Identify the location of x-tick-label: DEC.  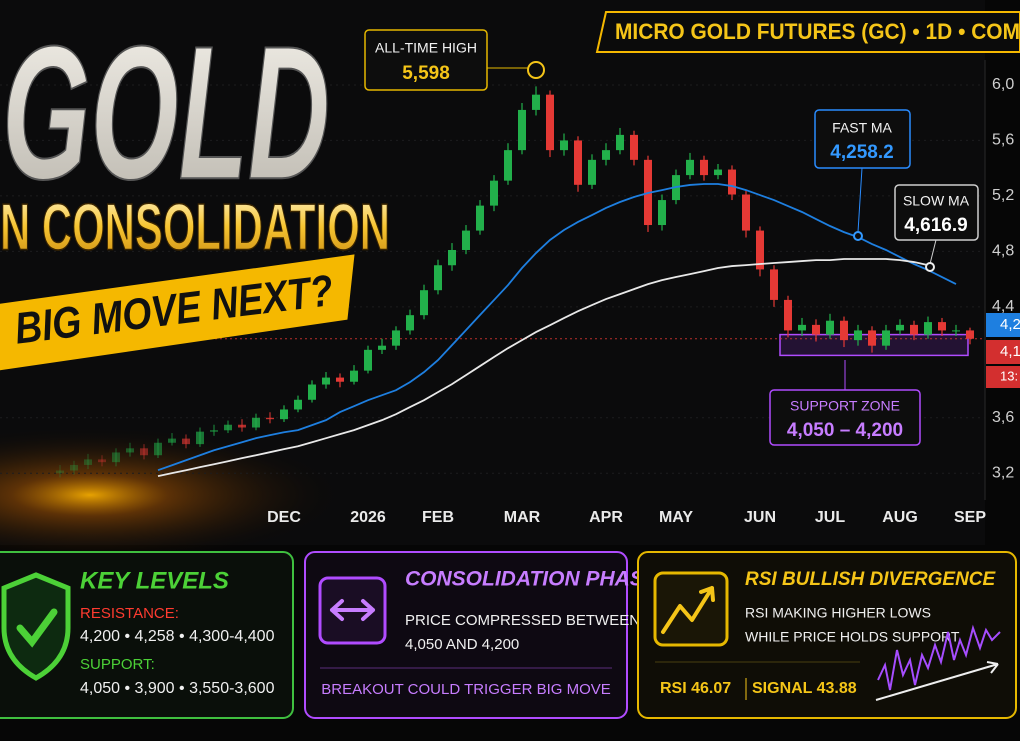
(284, 517).